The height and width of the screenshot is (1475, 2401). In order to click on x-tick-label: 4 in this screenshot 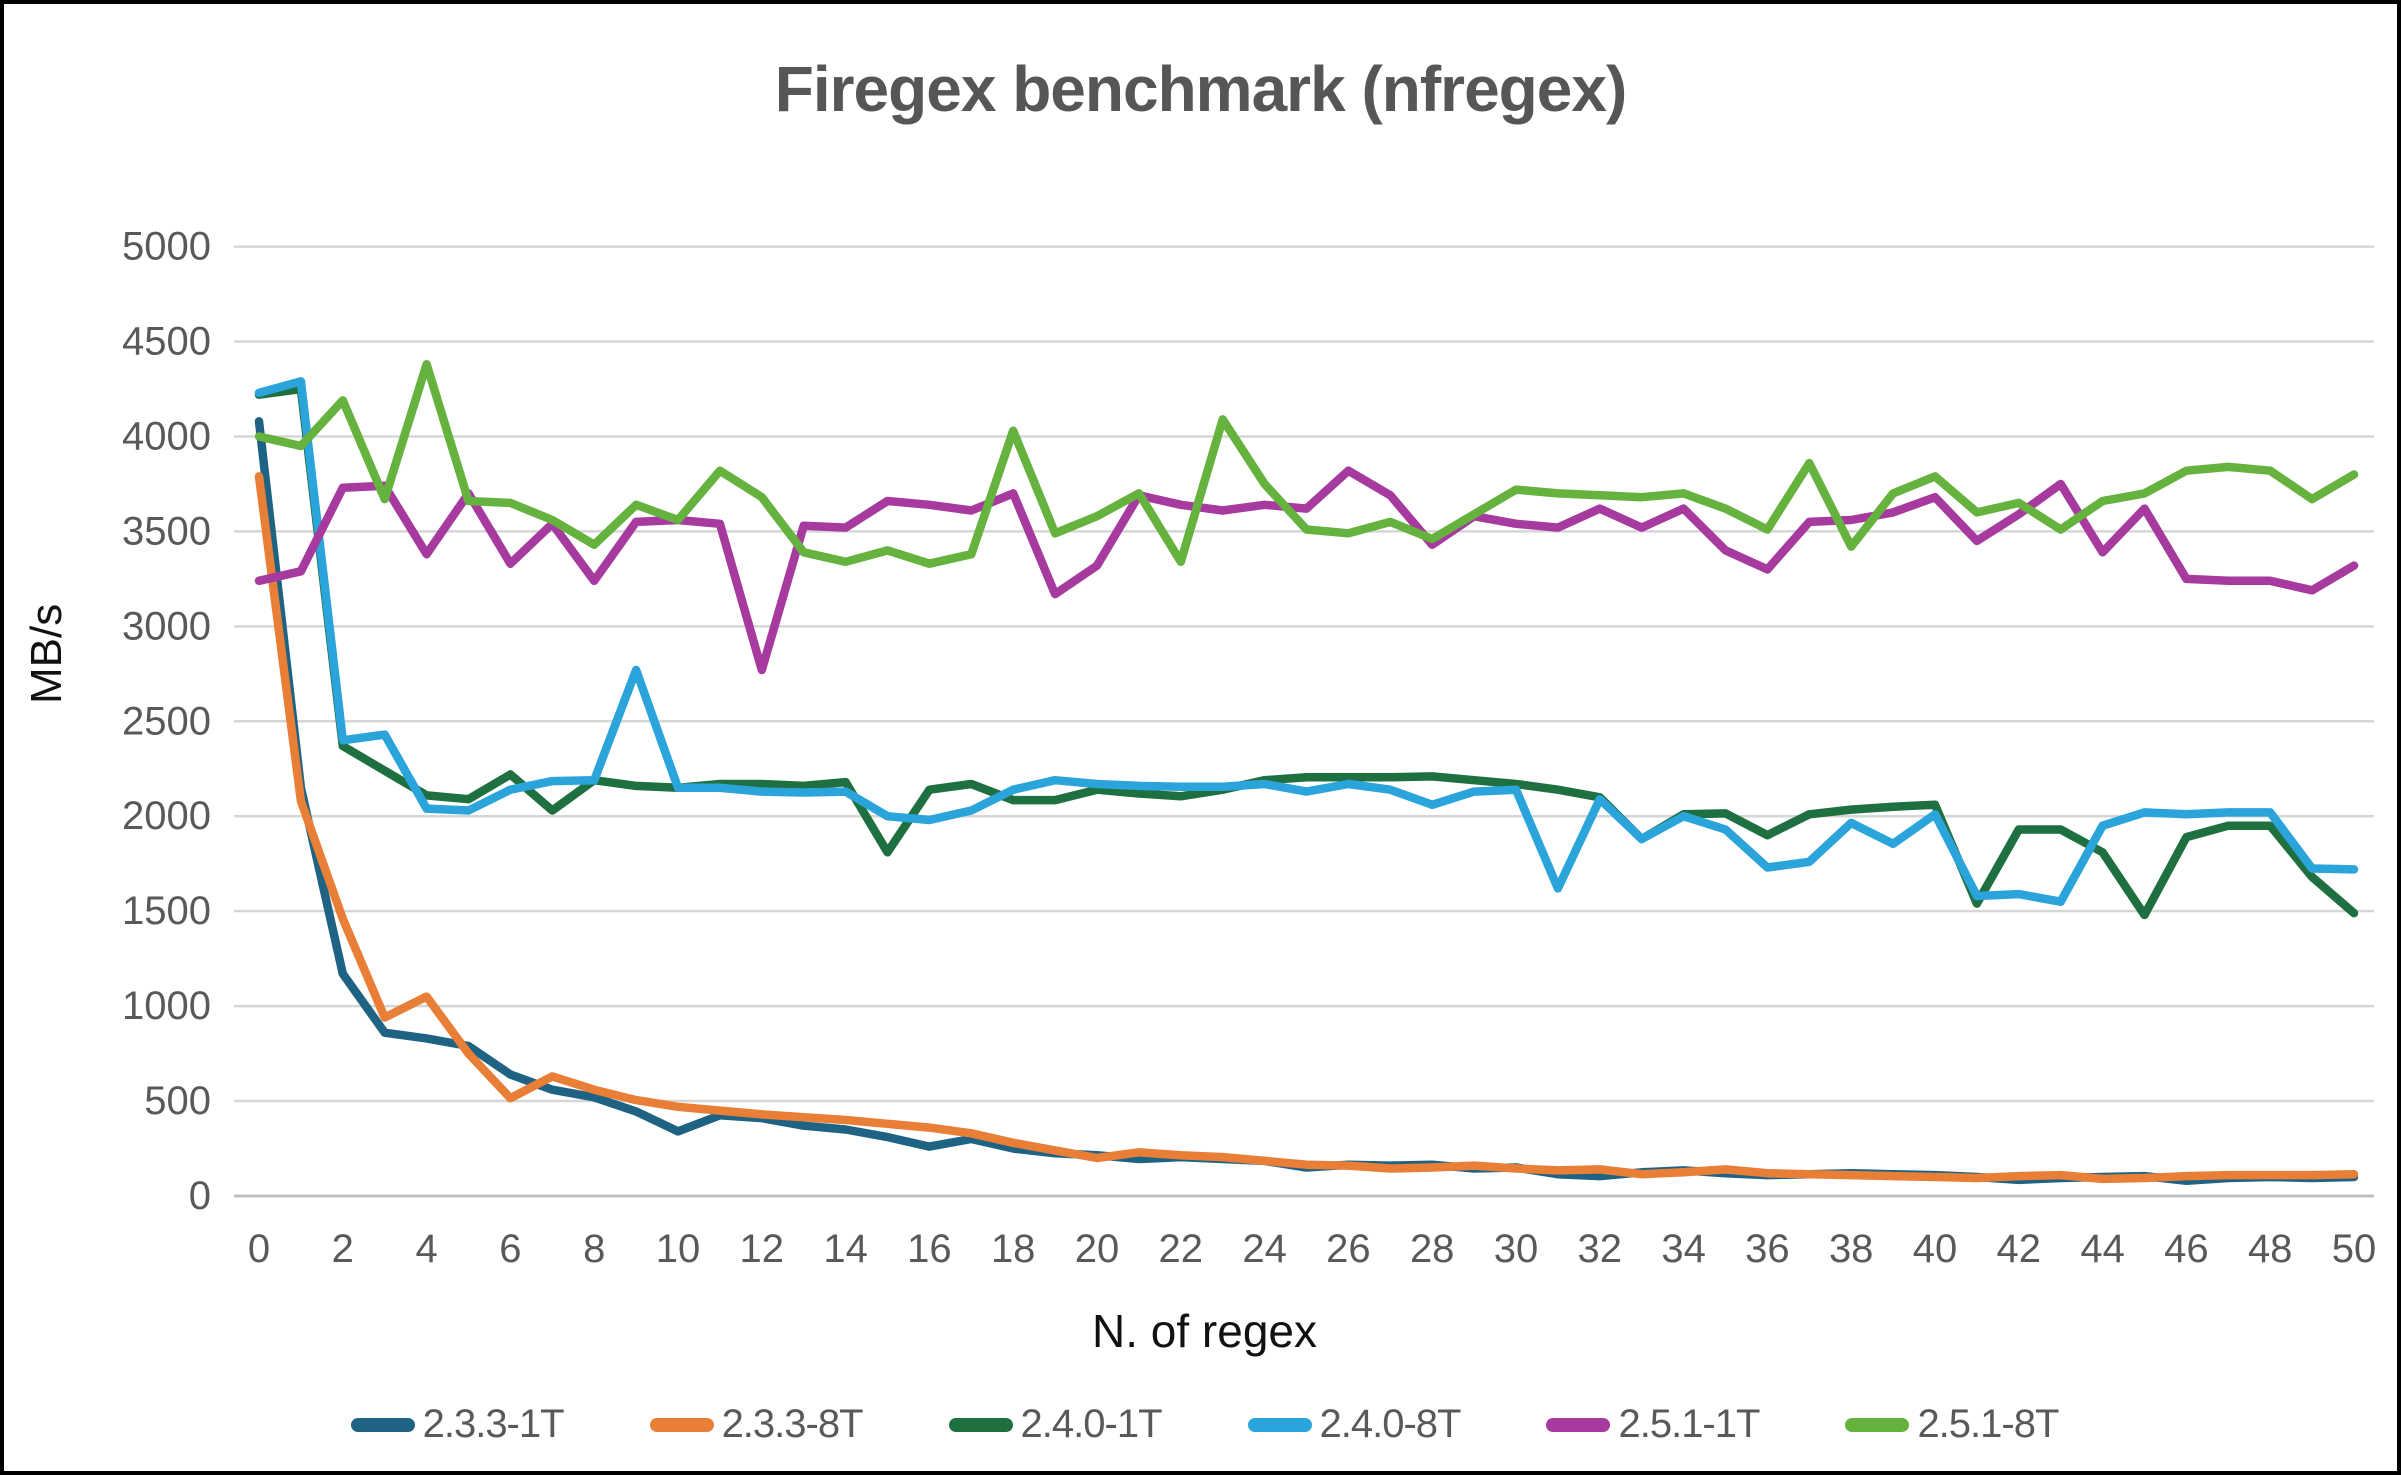, I will do `click(426, 1249)`.